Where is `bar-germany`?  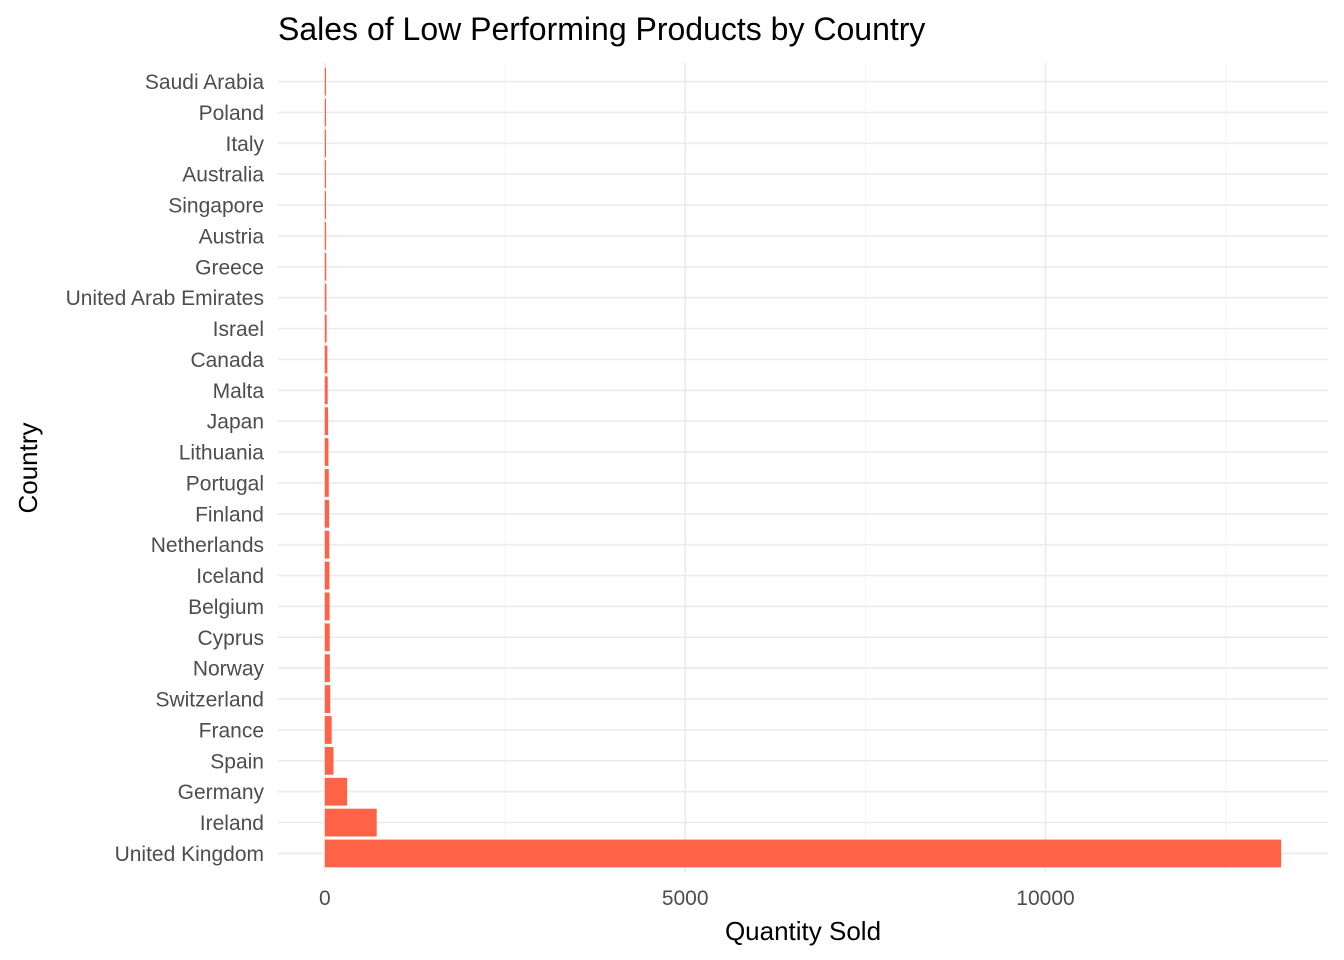
bar-germany is located at coordinates (336, 791).